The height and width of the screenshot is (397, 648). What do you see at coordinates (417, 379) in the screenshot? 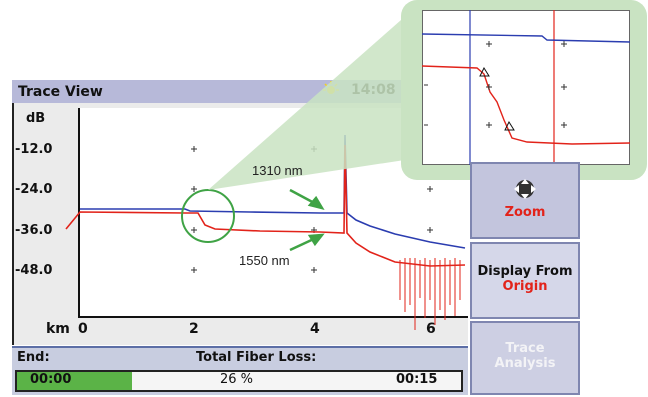
I see `total-time: 00:15` at bounding box center [417, 379].